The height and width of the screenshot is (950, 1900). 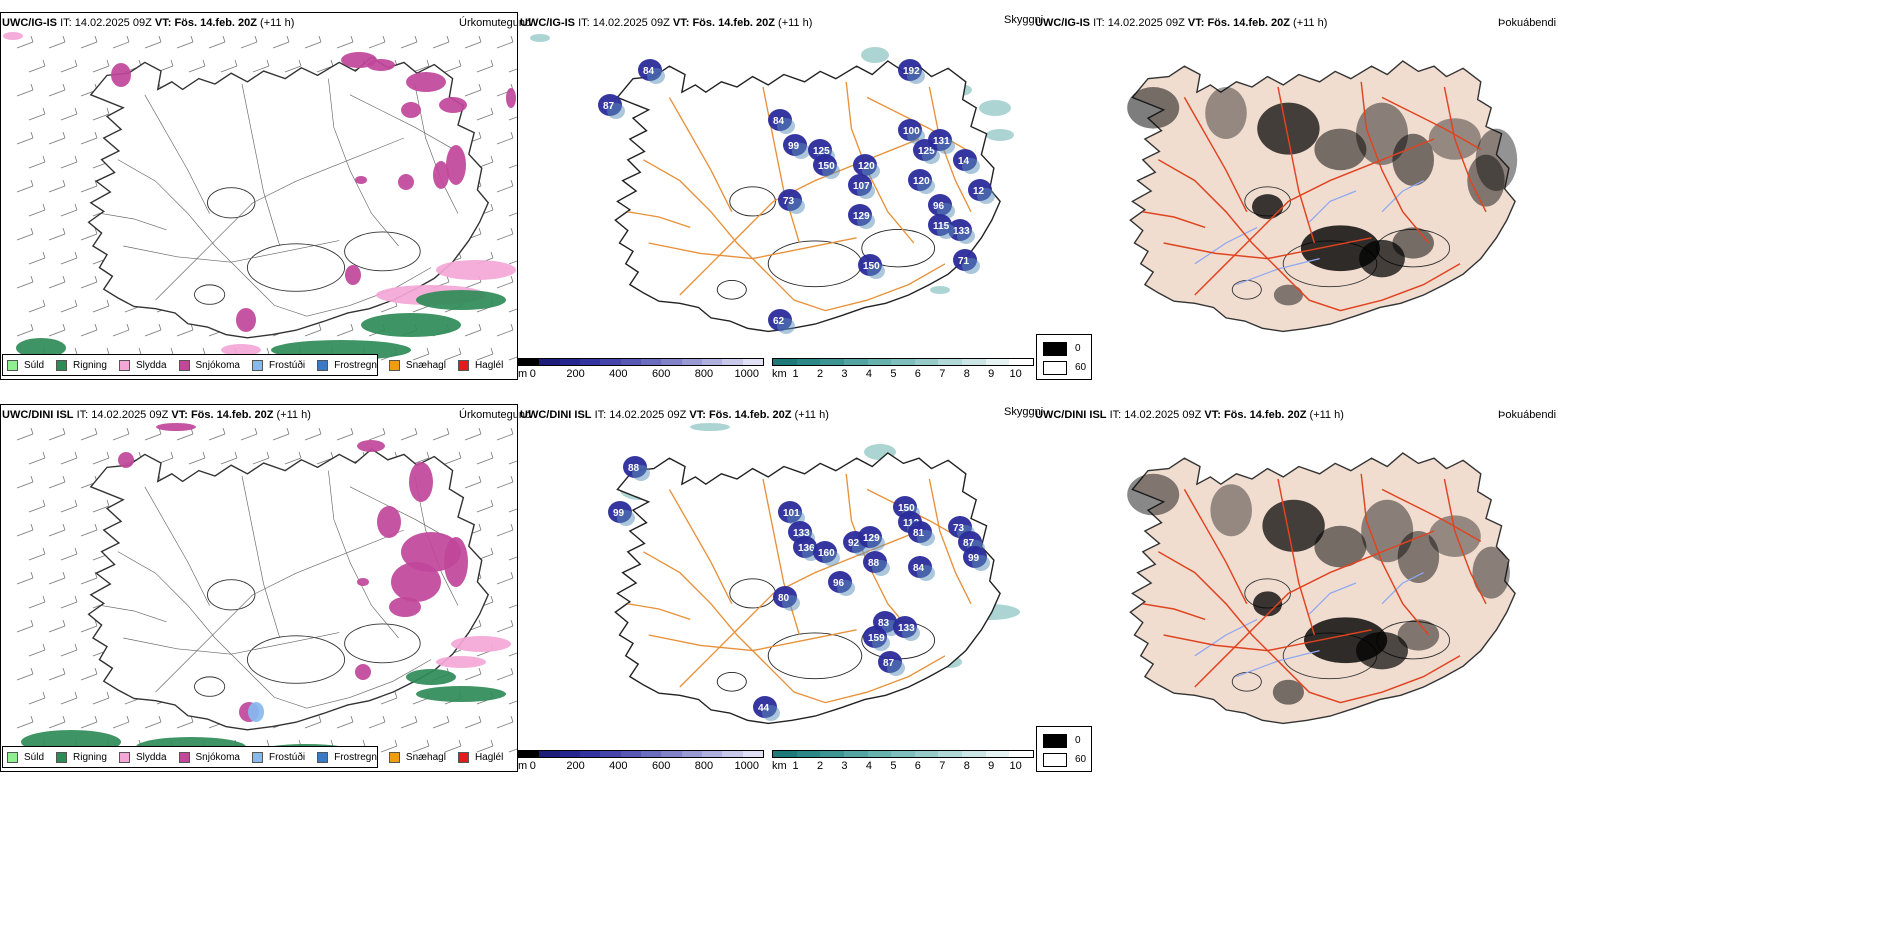 What do you see at coordinates (1527, 415) in the screenshot?
I see `fog-title-row2: Þokuábendi` at bounding box center [1527, 415].